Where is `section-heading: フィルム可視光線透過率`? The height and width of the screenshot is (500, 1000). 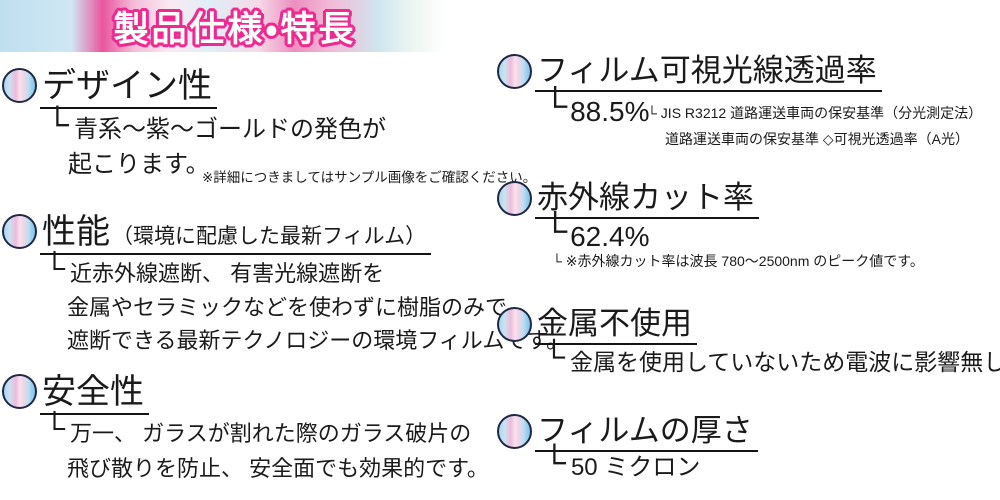
section-heading: フィルム可視光線透過率 is located at coordinates (707, 70).